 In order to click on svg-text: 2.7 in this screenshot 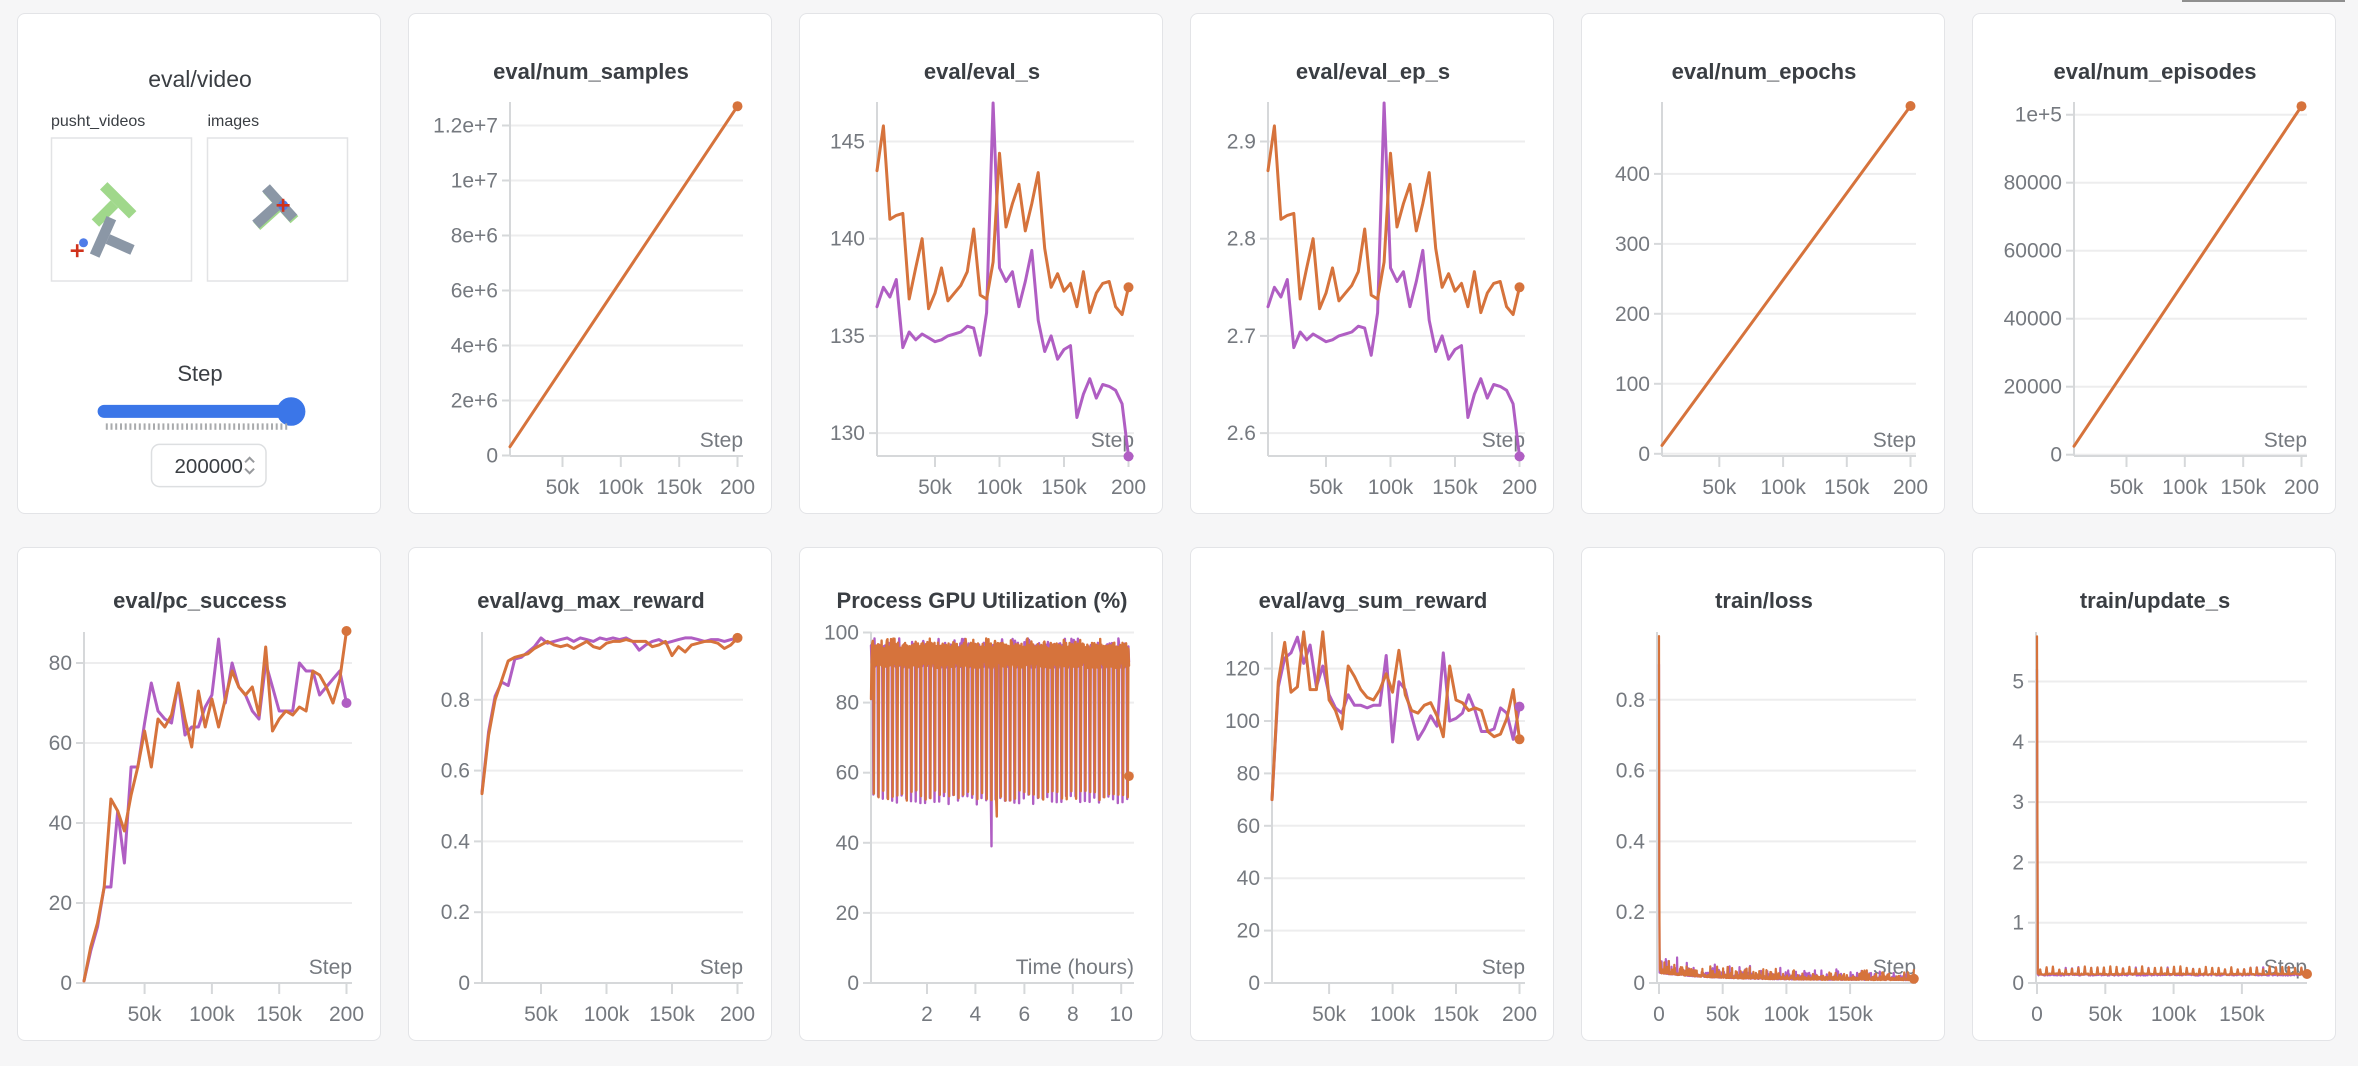, I will do `click(1241, 336)`.